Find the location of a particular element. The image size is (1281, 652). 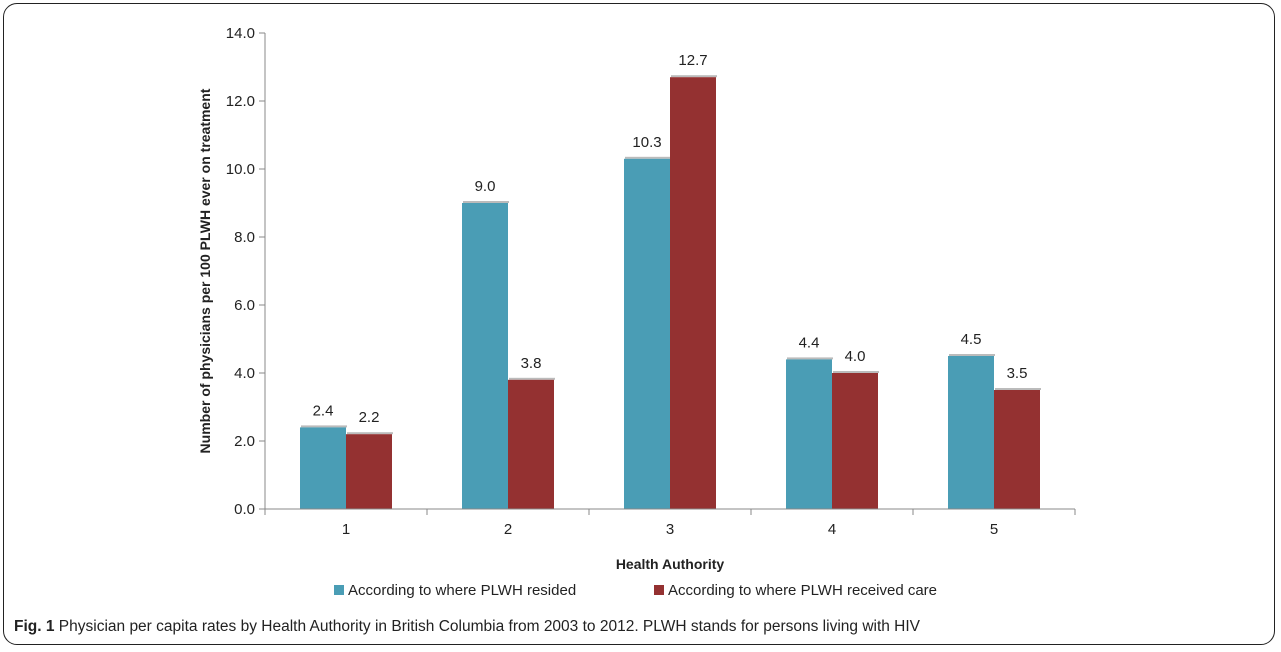

y-tick-label: 12.0 is located at coordinates (240, 101).